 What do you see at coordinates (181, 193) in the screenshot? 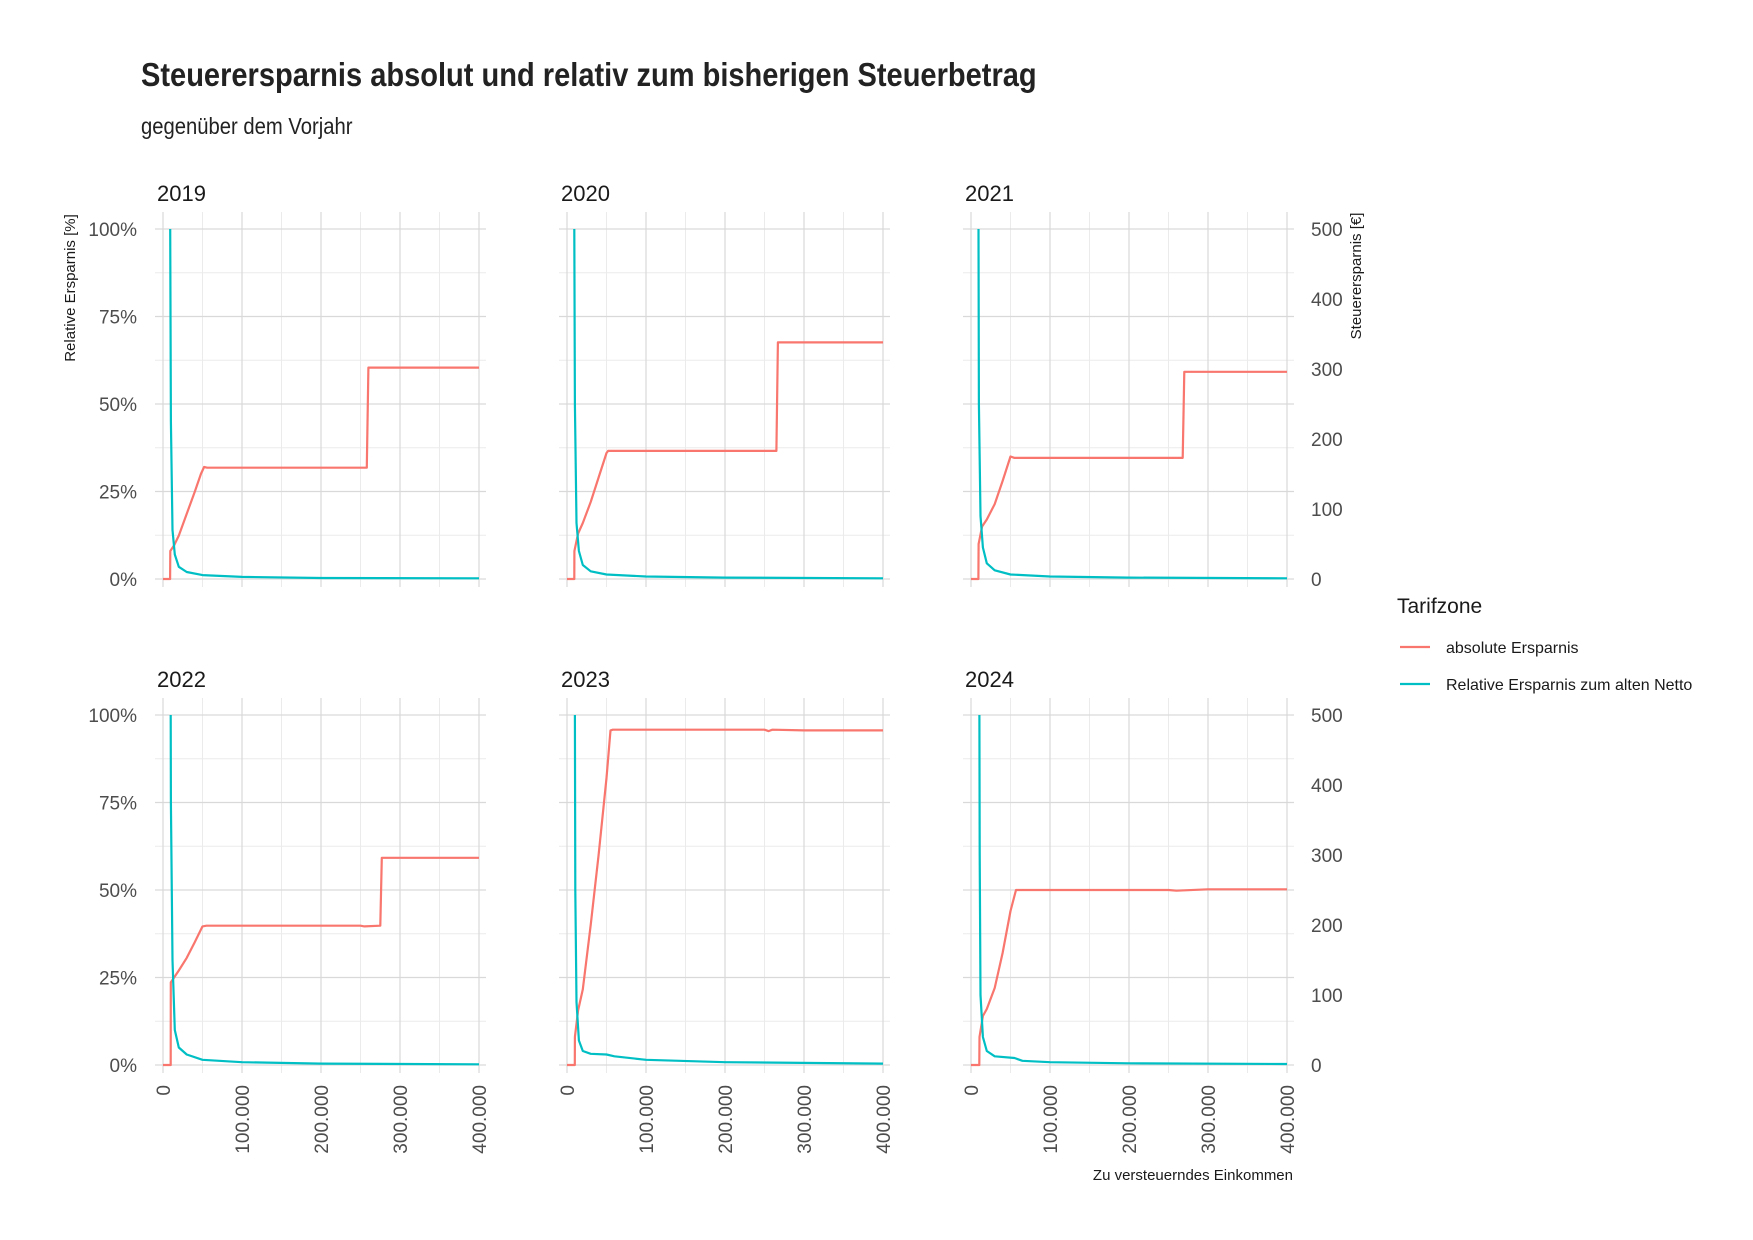
I see `panel-label: 2019` at bounding box center [181, 193].